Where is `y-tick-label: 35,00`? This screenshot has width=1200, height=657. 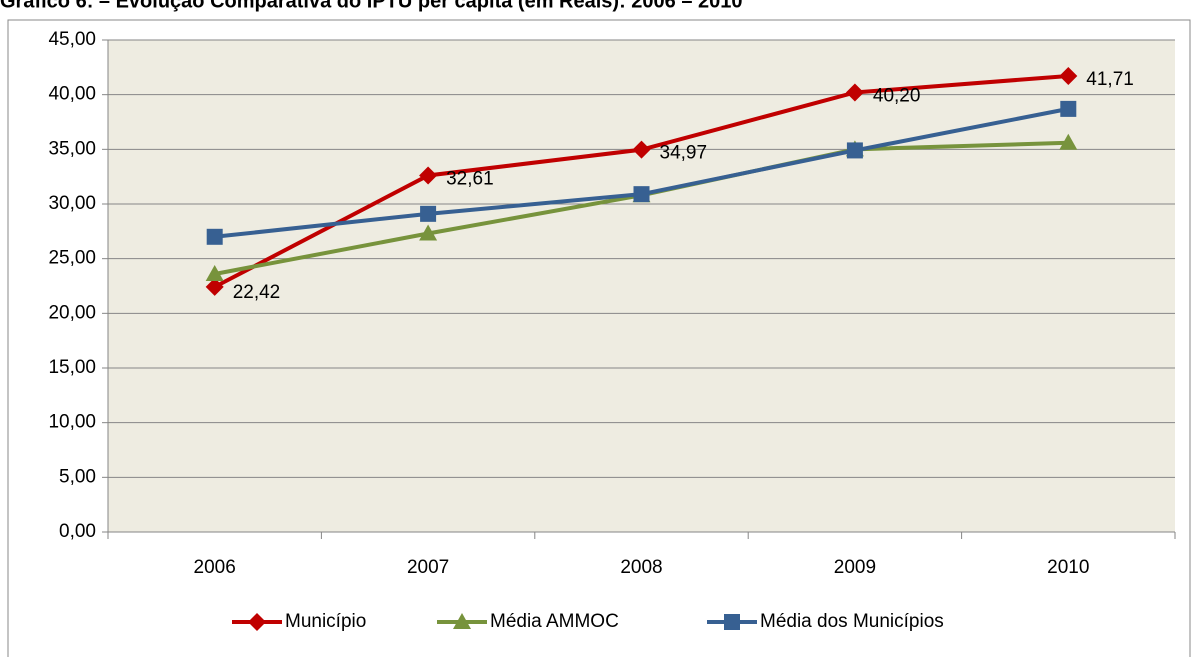 y-tick-label: 35,00 is located at coordinates (72, 148).